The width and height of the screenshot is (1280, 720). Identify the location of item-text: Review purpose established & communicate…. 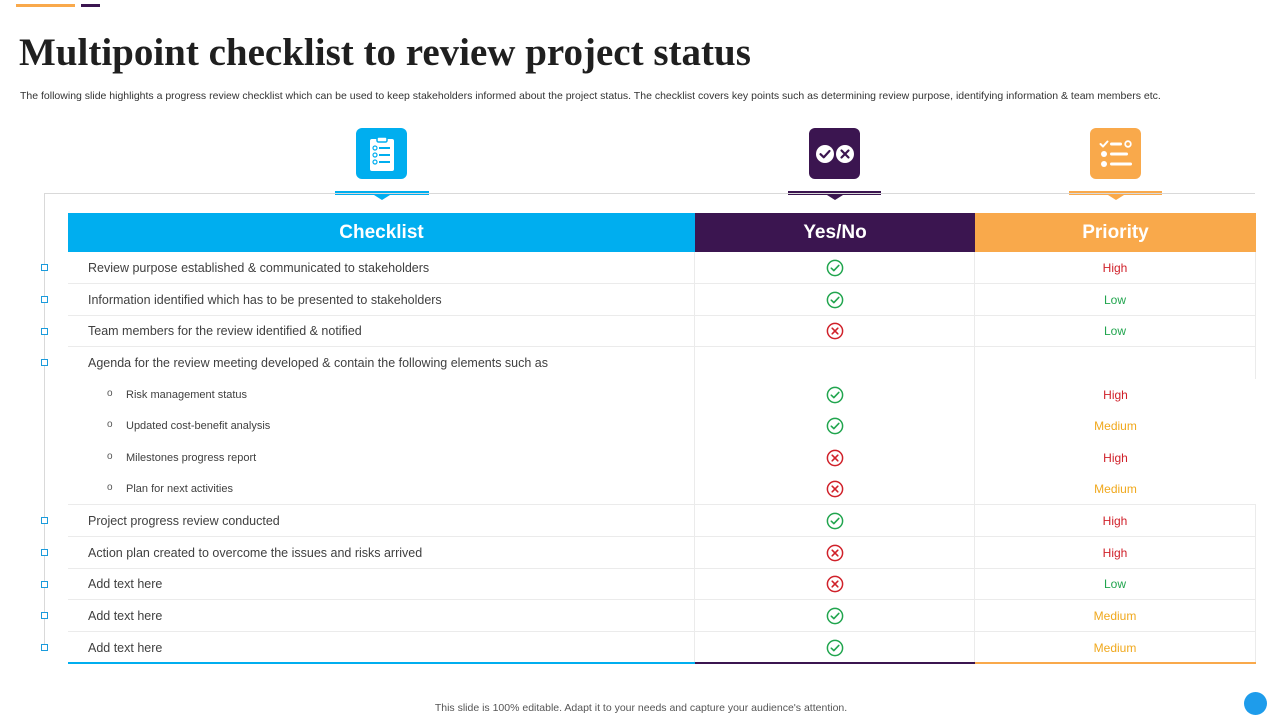
(259, 267).